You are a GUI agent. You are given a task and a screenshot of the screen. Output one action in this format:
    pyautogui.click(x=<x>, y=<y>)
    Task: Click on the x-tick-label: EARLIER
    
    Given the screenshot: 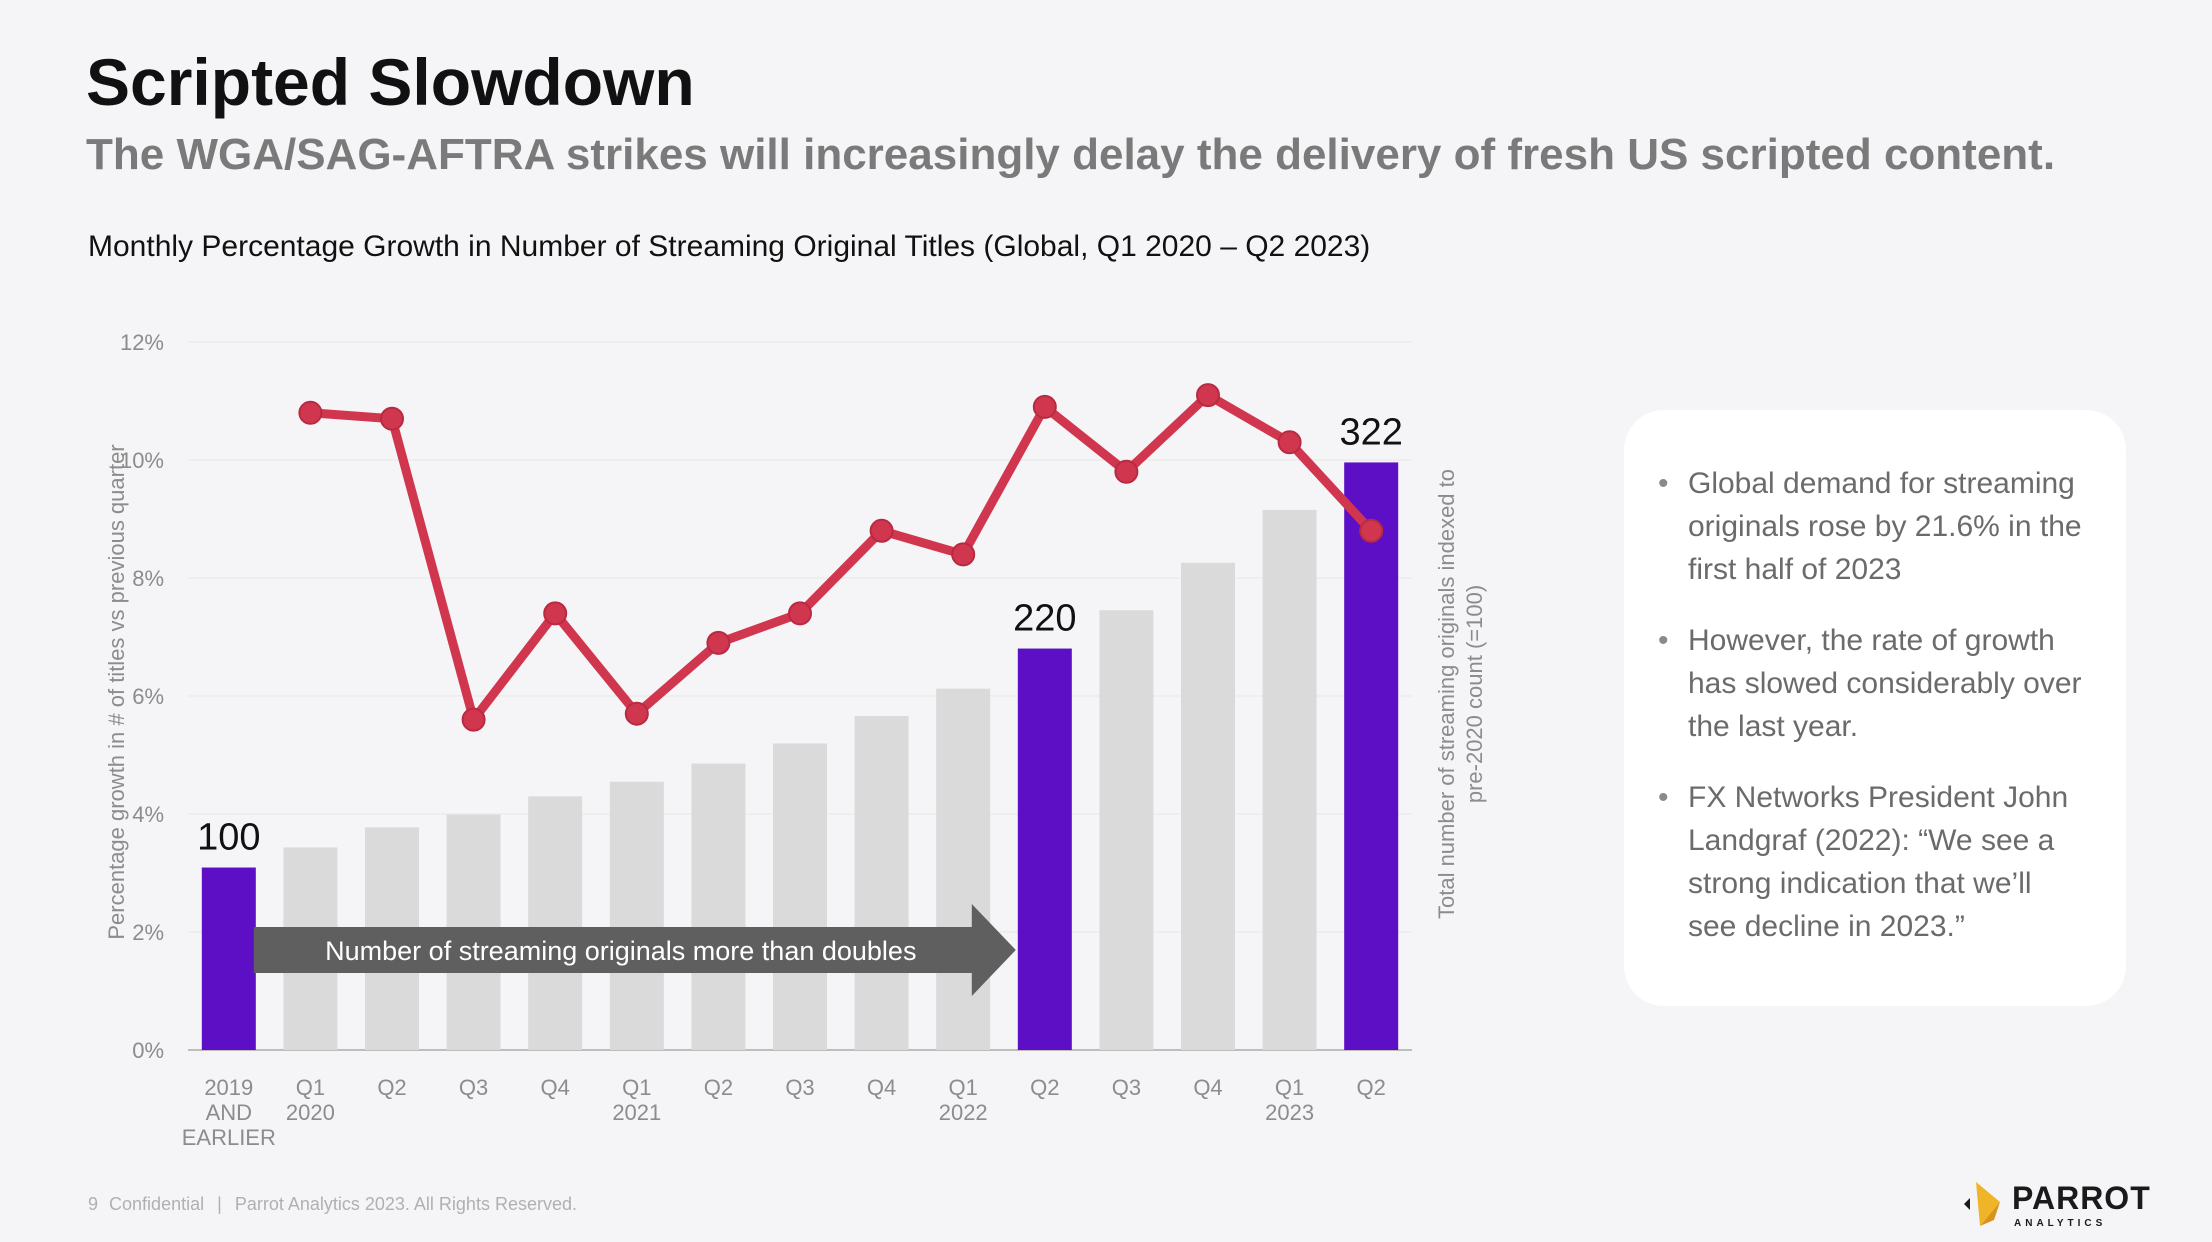 What is the action you would take?
    pyautogui.click(x=229, y=1137)
    